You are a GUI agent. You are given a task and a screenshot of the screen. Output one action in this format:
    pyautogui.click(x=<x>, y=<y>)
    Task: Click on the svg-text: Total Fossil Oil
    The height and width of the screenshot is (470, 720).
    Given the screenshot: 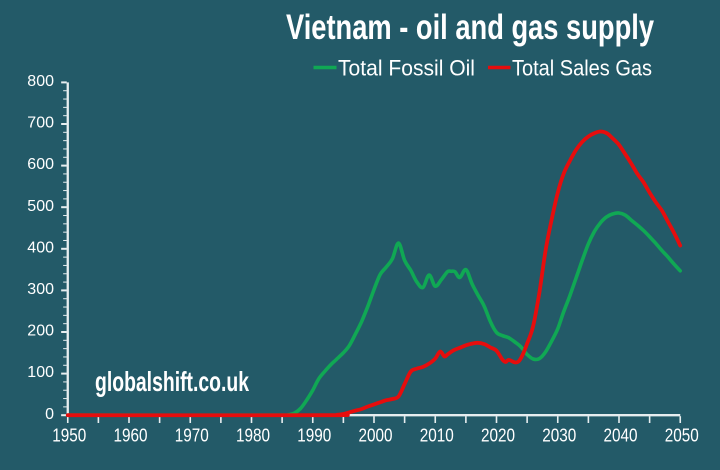 What is the action you would take?
    pyautogui.click(x=406, y=67)
    